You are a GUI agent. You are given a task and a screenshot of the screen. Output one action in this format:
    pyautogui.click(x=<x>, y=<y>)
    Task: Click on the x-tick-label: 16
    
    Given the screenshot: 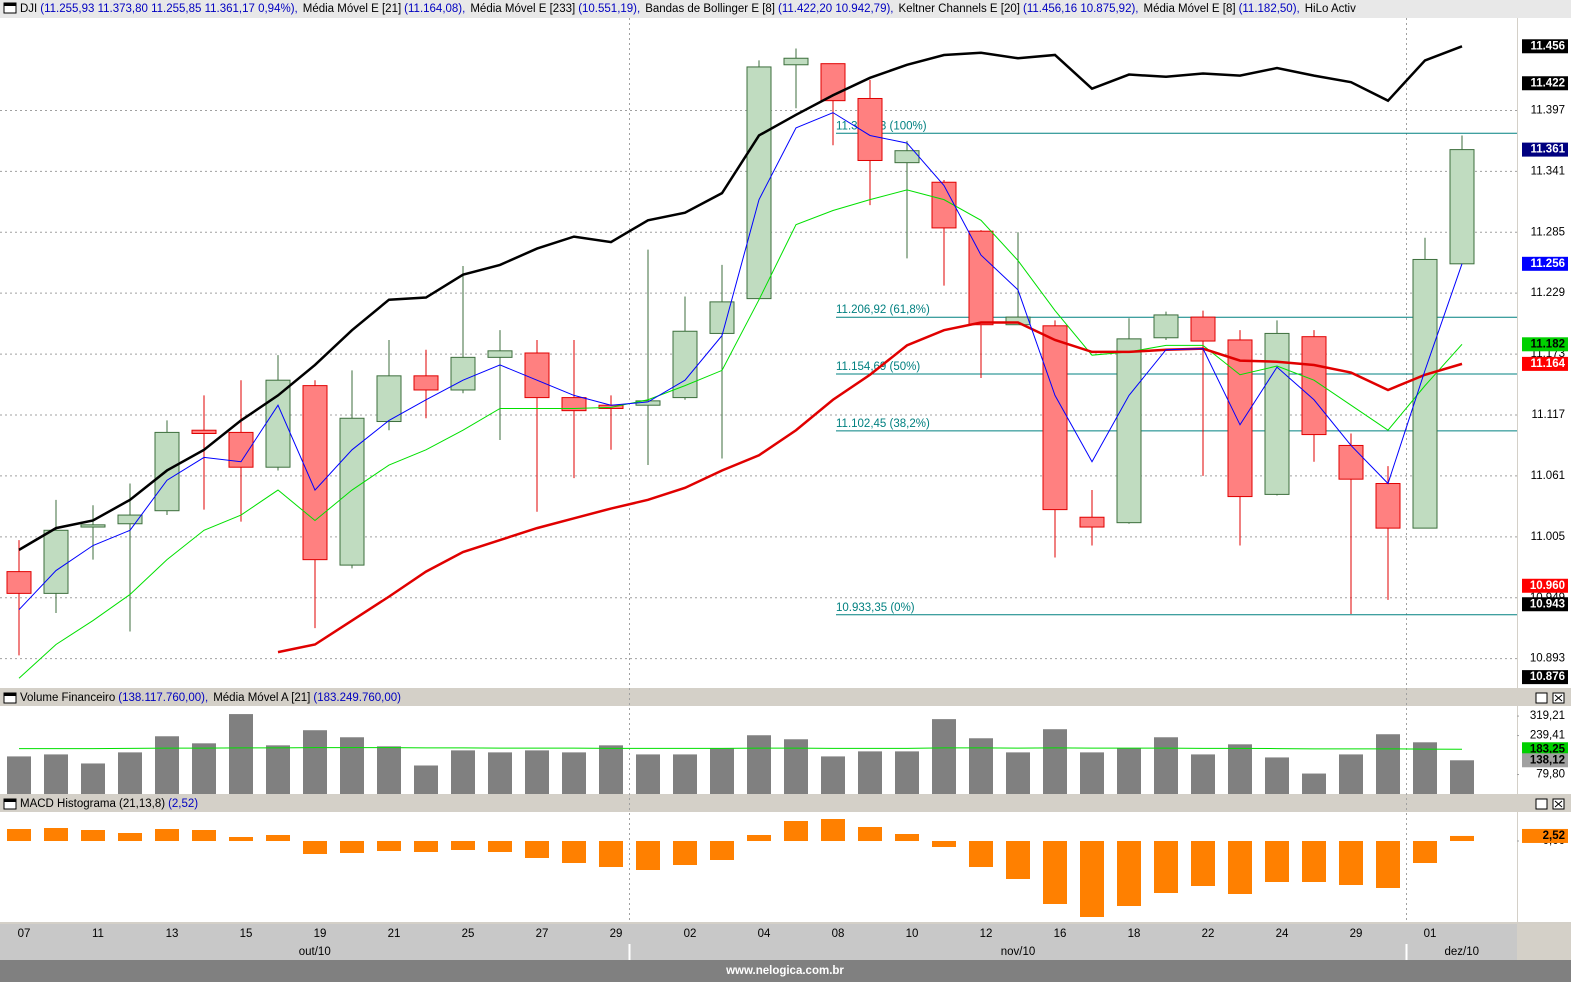 What is the action you would take?
    pyautogui.click(x=1060, y=934)
    